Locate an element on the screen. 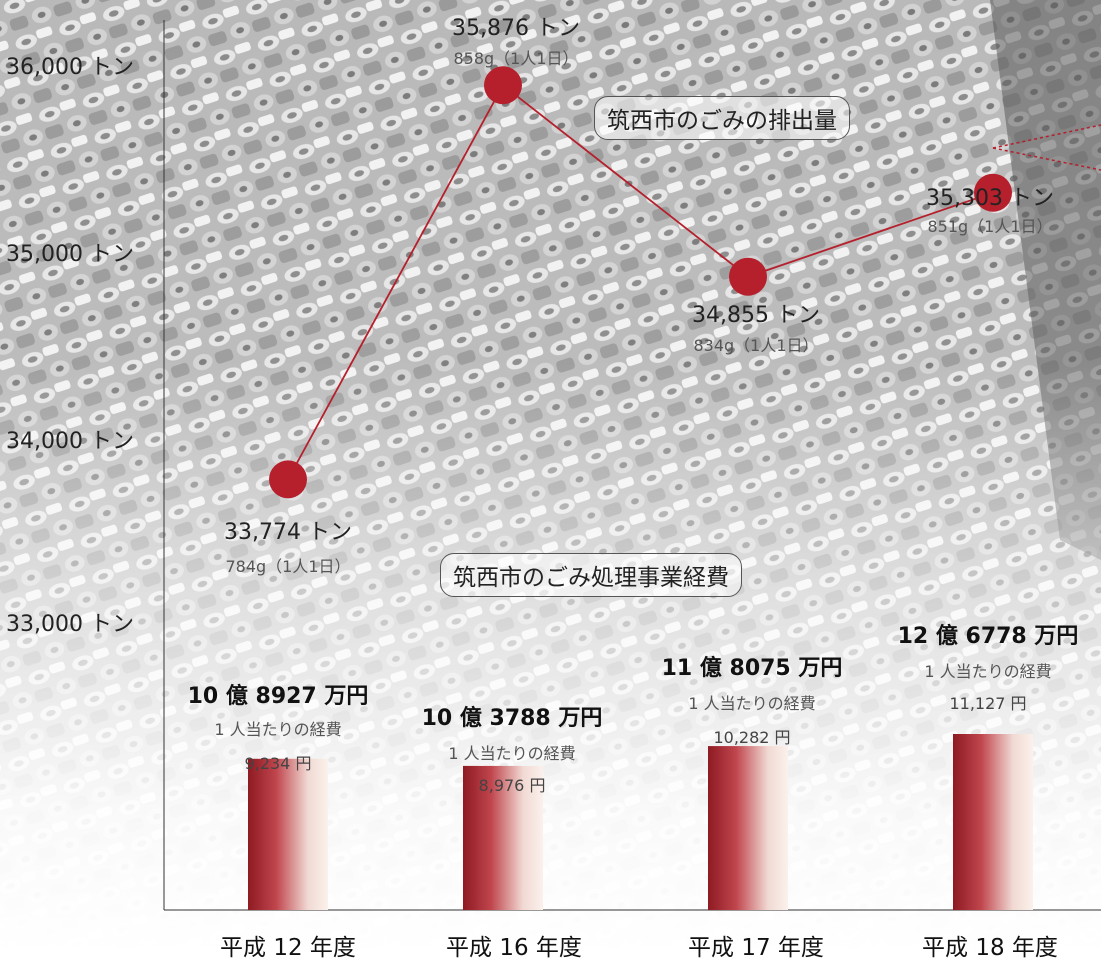 Image resolution: width=1101 pixels, height=962 pixels. line-value-label: 35,303 トン is located at coordinates (990, 198).